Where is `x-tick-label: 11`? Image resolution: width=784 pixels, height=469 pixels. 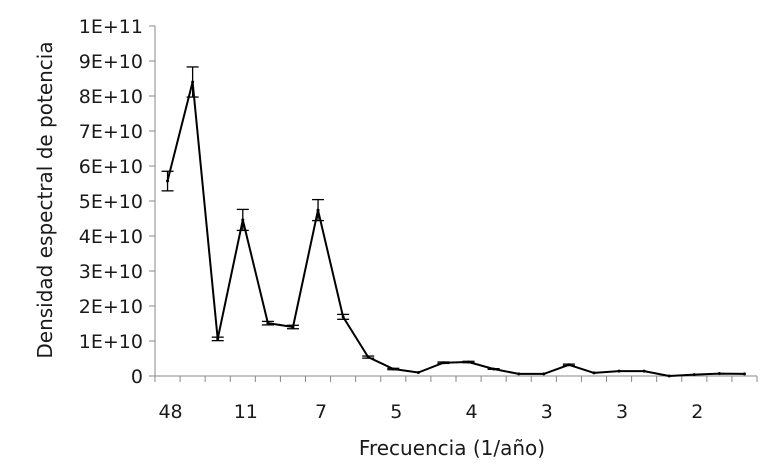 x-tick-label: 11 is located at coordinates (246, 412).